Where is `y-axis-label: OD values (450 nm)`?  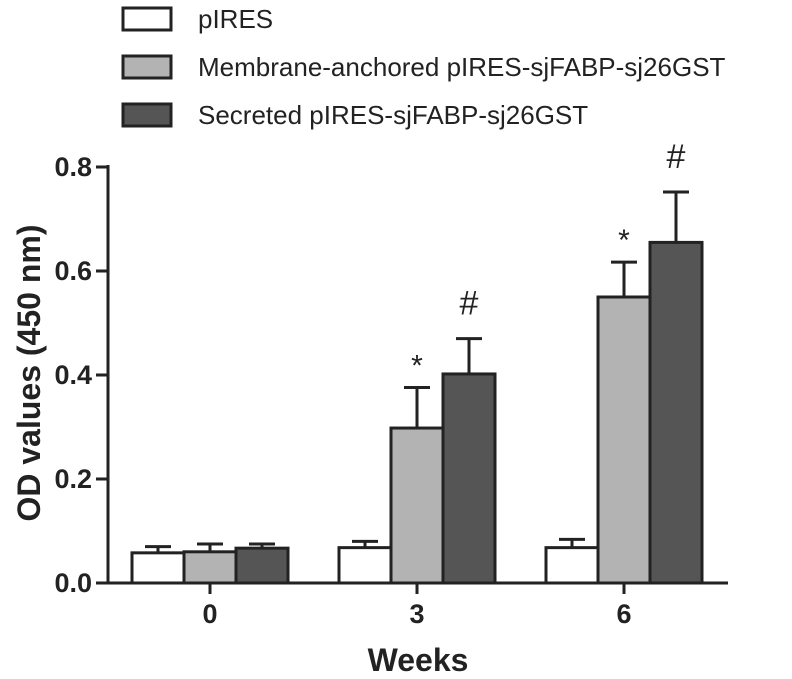 y-axis-label: OD values (450 nm) is located at coordinates (29, 373).